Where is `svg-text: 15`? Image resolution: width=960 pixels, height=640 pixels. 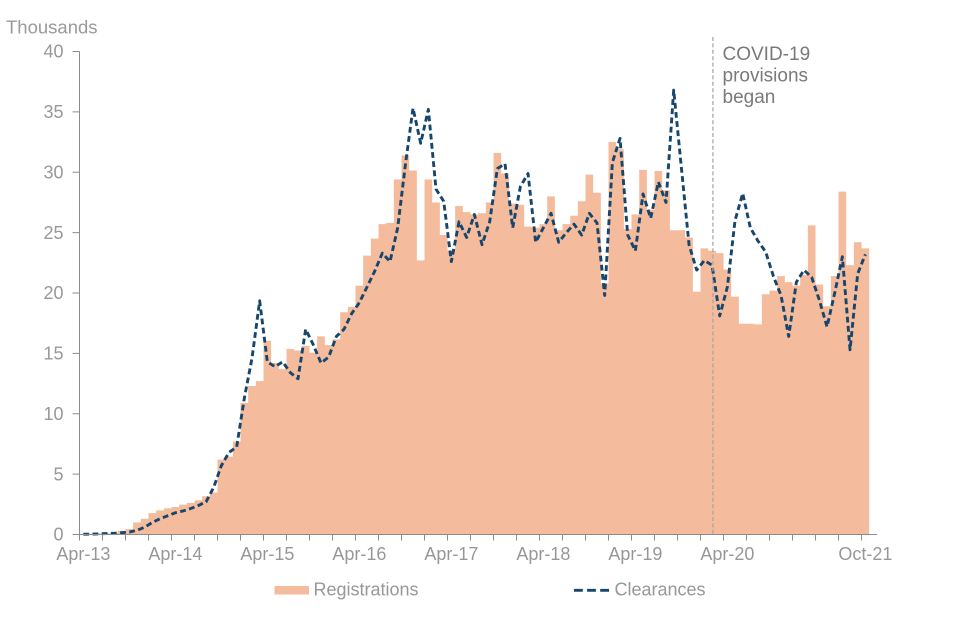
svg-text: 15 is located at coordinates (53, 354).